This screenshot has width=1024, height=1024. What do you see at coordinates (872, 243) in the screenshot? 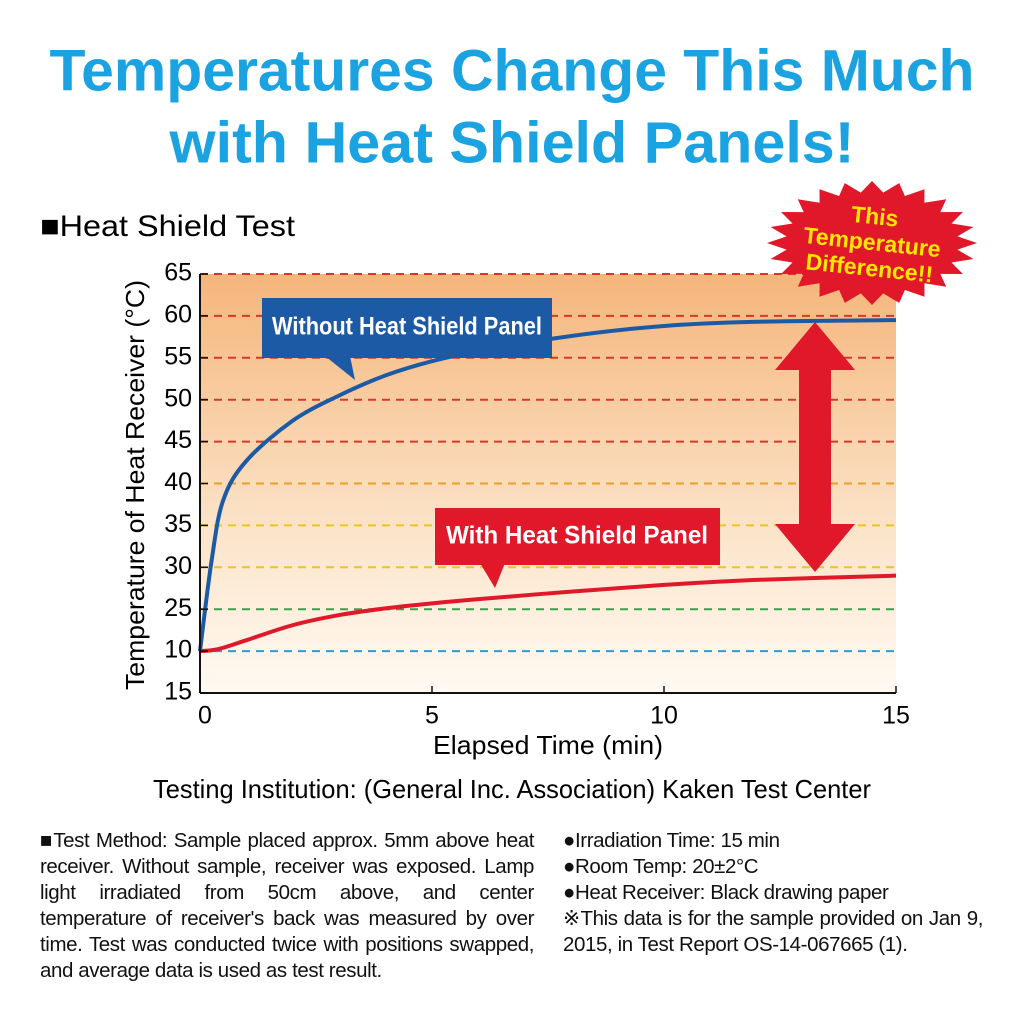
I see `starburst` at bounding box center [872, 243].